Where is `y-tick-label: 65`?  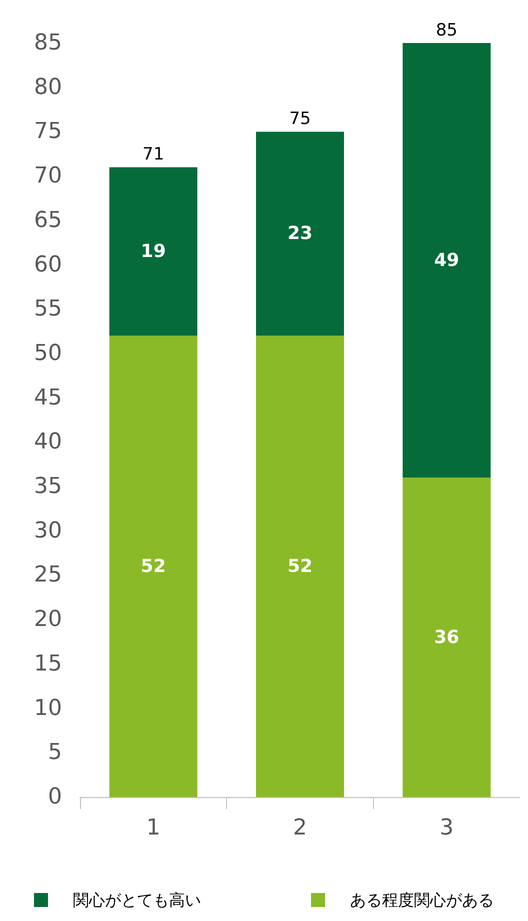 y-tick-label: 65 is located at coordinates (48, 220).